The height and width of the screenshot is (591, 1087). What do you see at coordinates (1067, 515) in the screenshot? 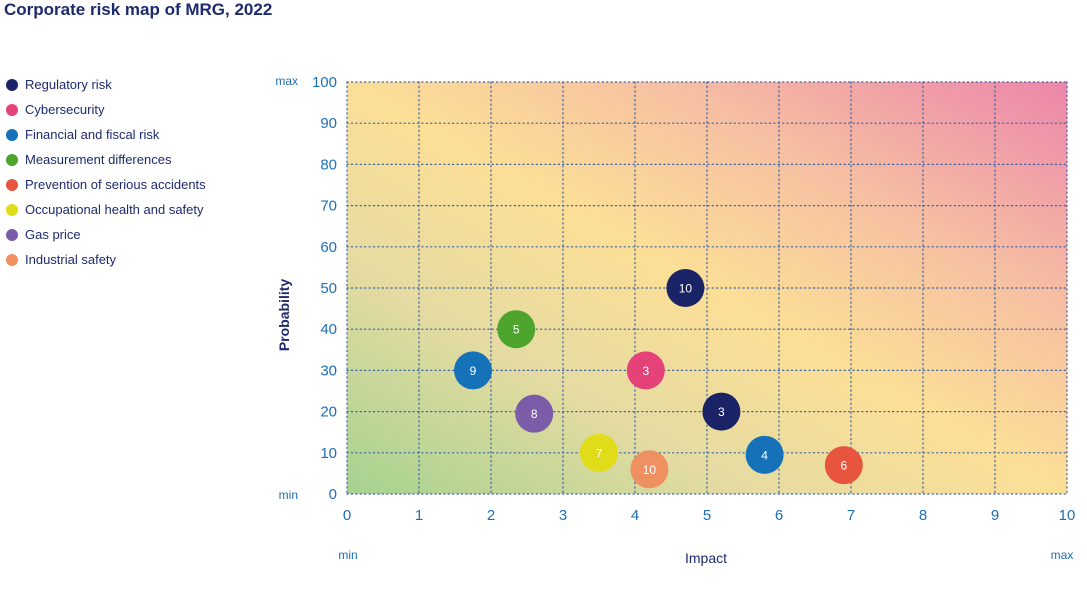
I see `x-tick-label: 10` at bounding box center [1067, 515].